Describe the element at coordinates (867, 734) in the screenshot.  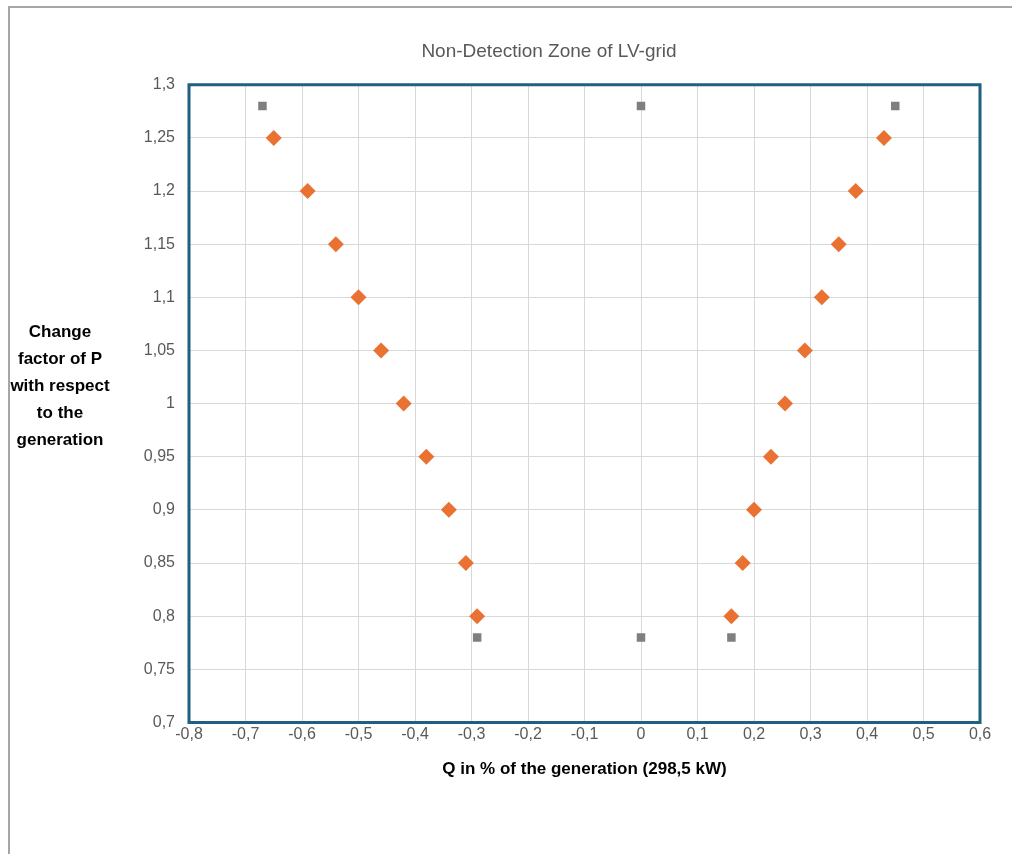
I see `x-tick-label: 0,4` at that location.